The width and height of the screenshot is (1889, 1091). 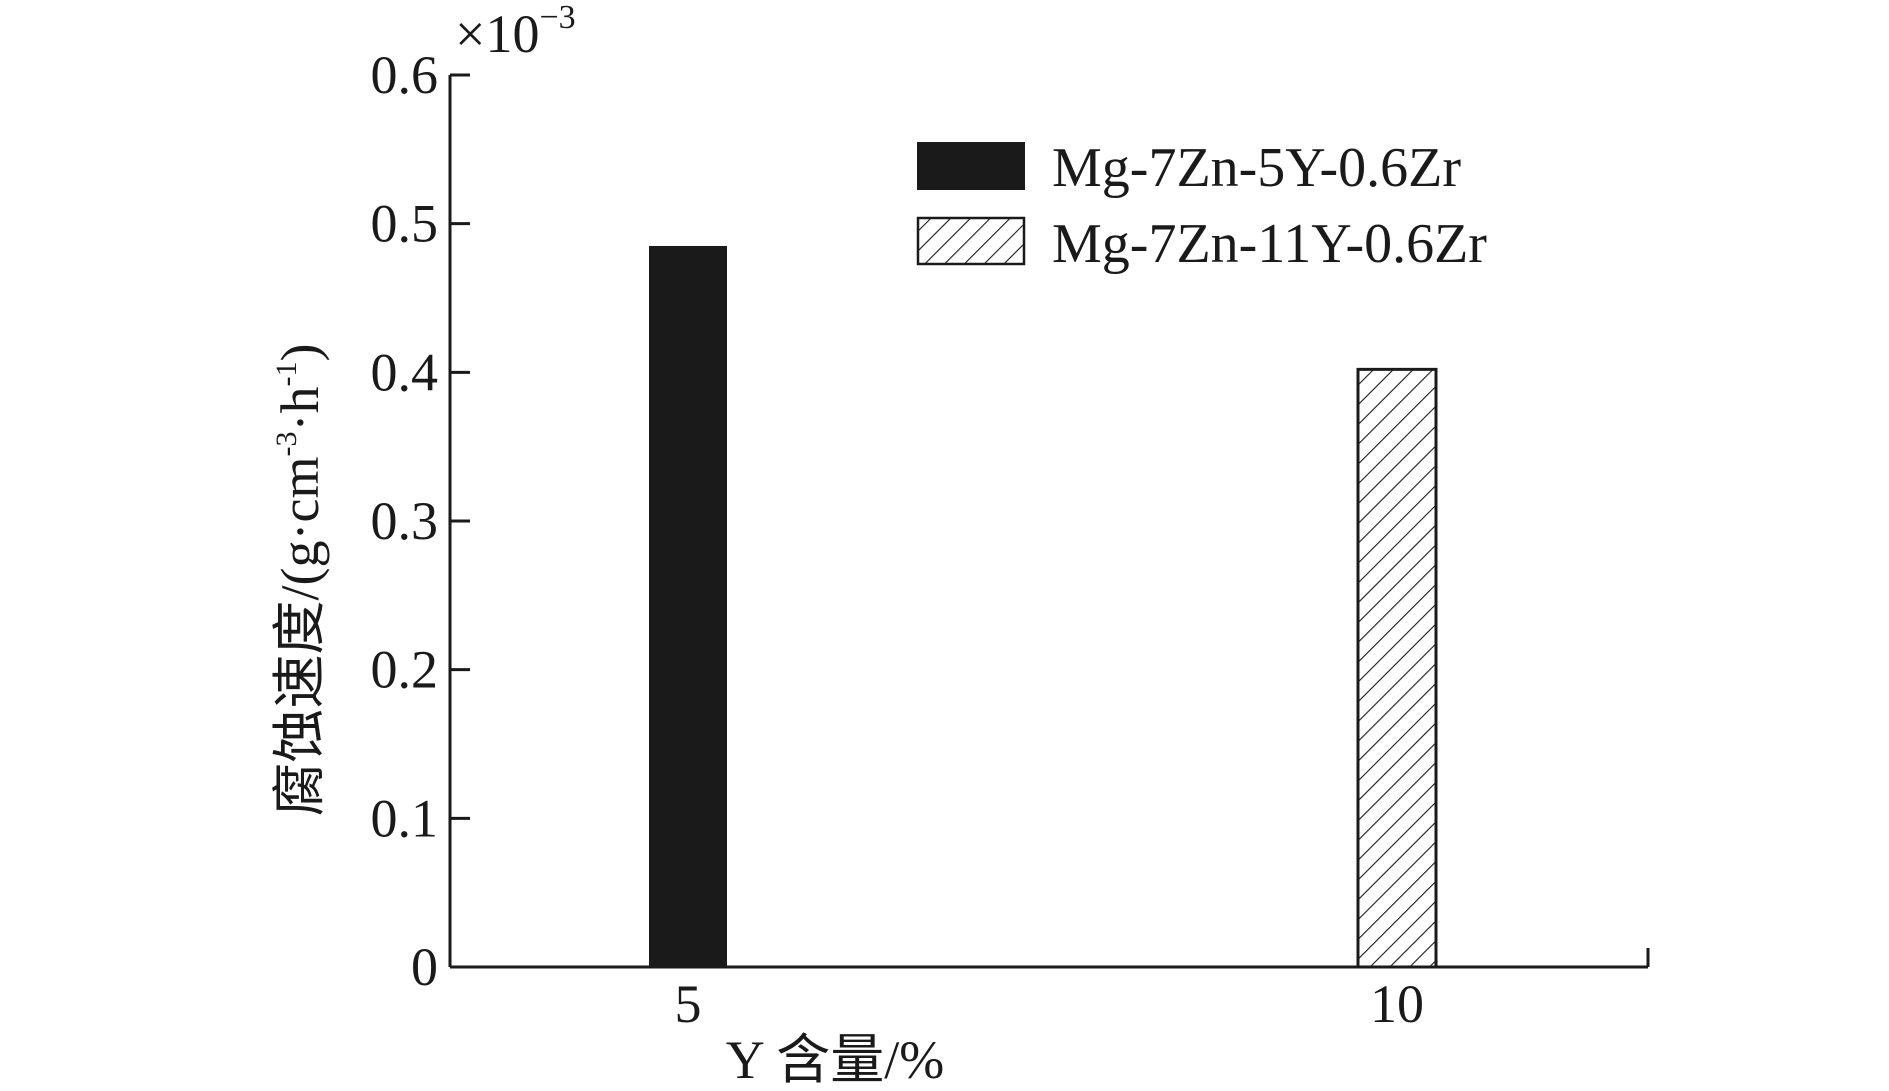 I want to click on y-axis-title-end: ), so click(x=300, y=353).